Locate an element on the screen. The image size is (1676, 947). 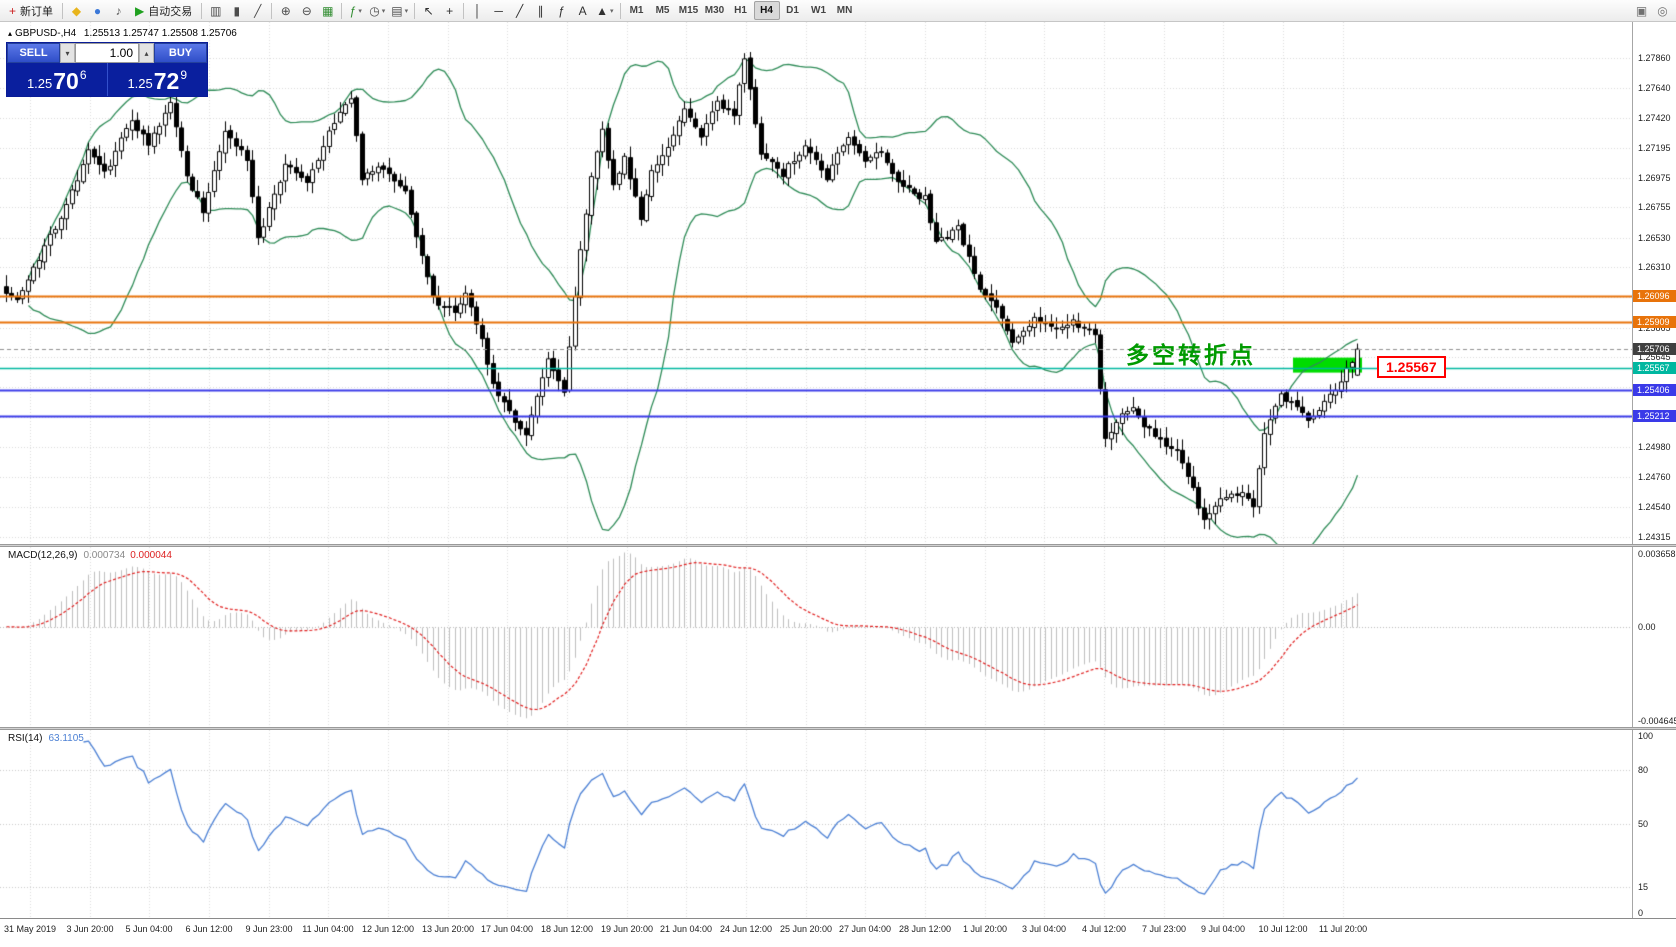
time-axis-label: 11 Jun 04:00 is located at coordinates (328, 929).